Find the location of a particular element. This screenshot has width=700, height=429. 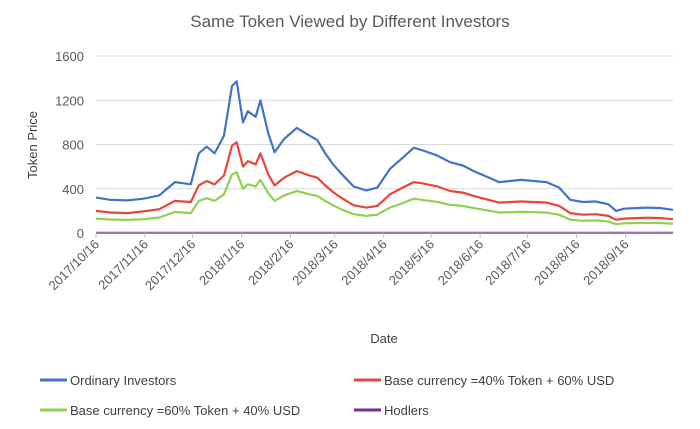

x-tick-label: 2018/7/16 is located at coordinates (508, 263).